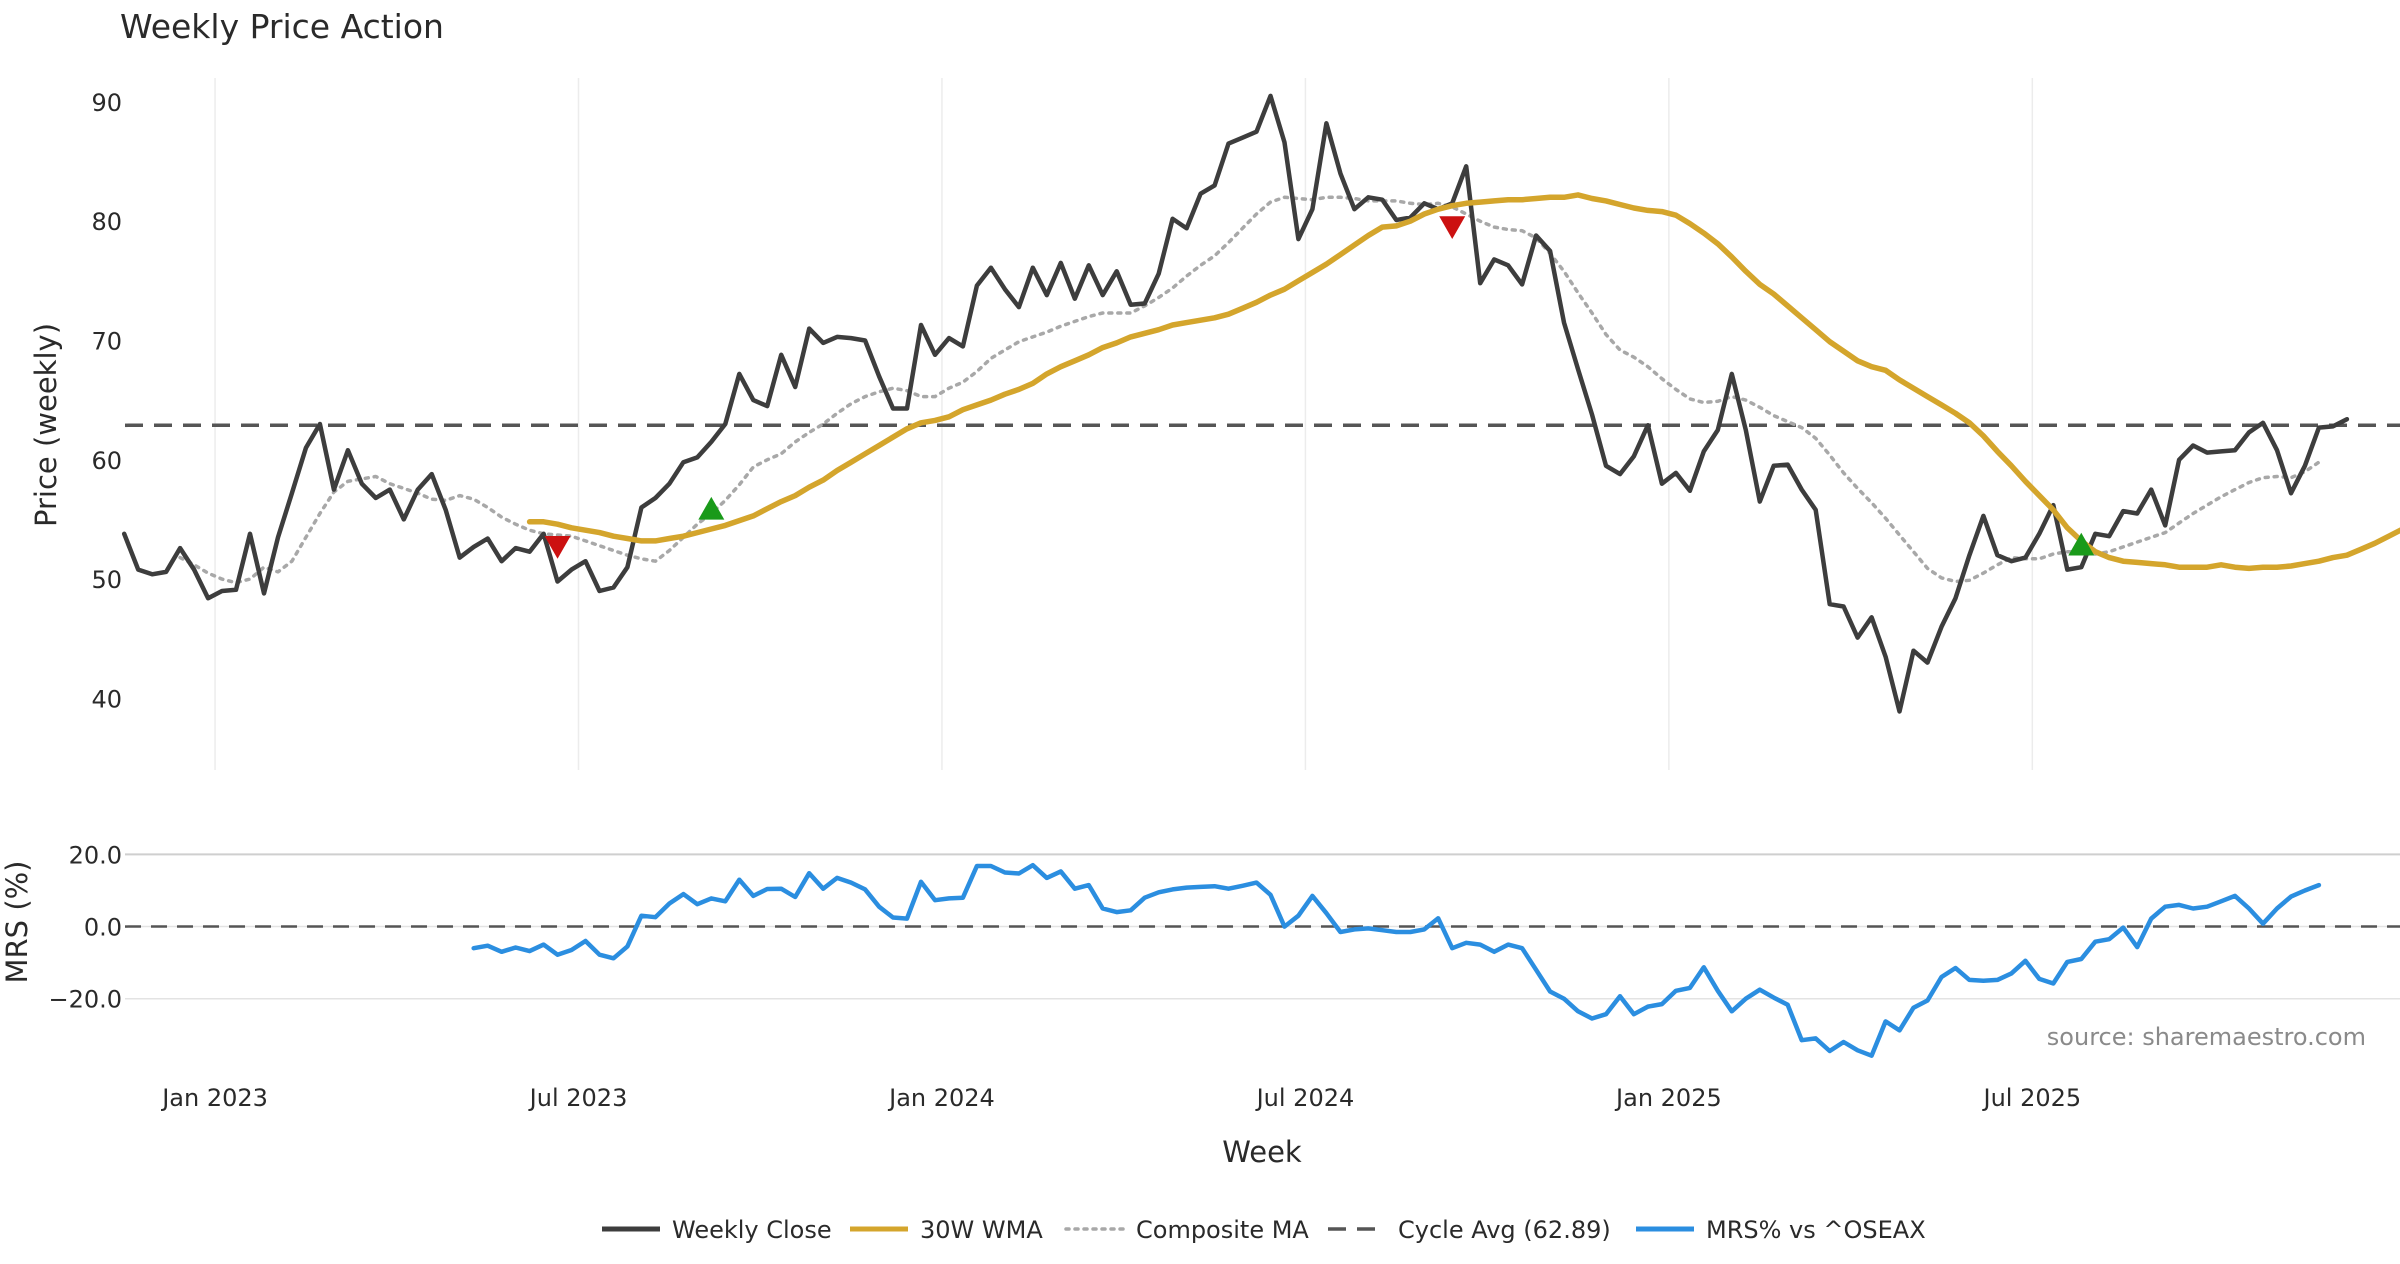 This screenshot has width=2400, height=1264. I want to click on legend-item: Weekly Close, so click(717, 1230).